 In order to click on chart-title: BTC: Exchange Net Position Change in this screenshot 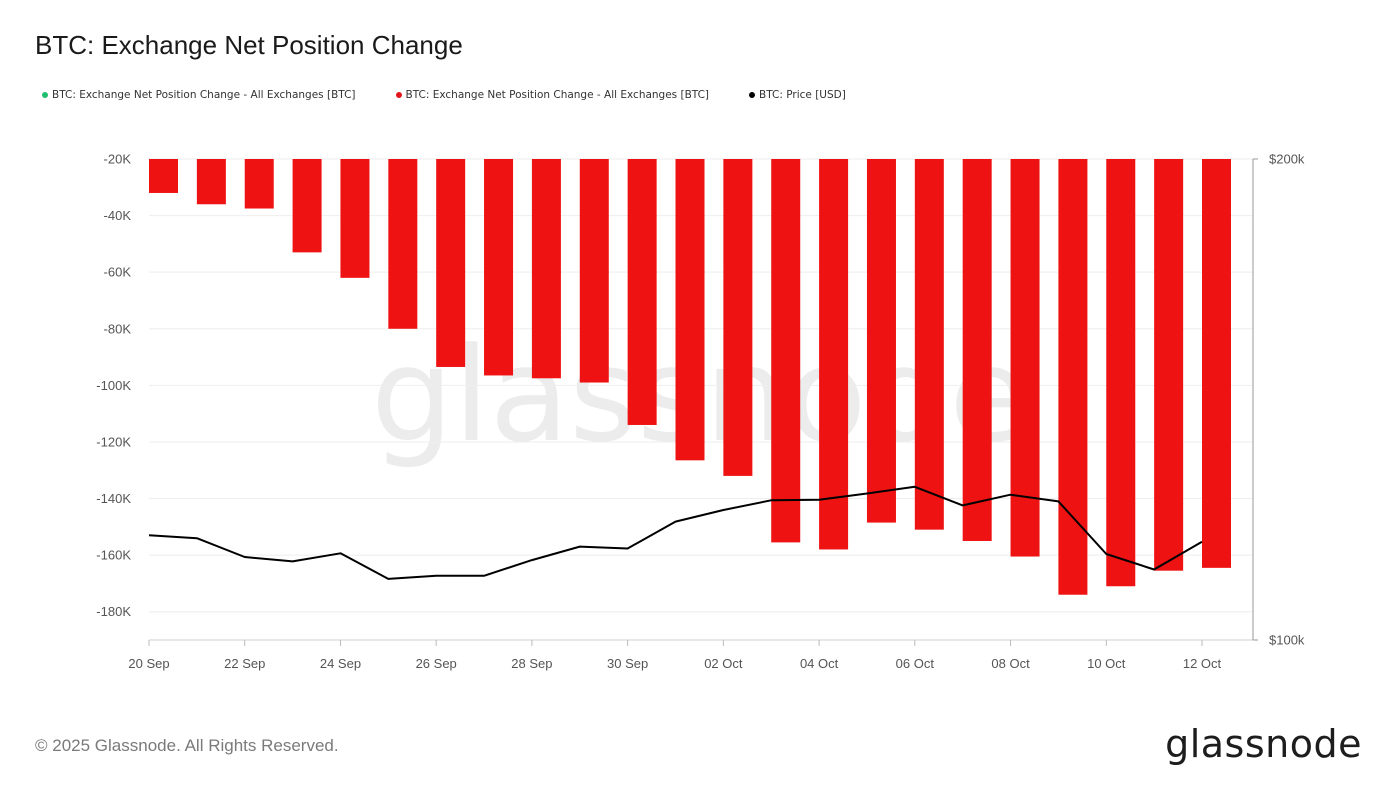, I will do `click(249, 45)`.